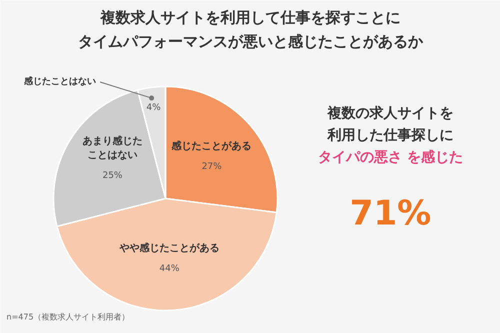  I want to click on data-label: 4%, so click(154, 108).